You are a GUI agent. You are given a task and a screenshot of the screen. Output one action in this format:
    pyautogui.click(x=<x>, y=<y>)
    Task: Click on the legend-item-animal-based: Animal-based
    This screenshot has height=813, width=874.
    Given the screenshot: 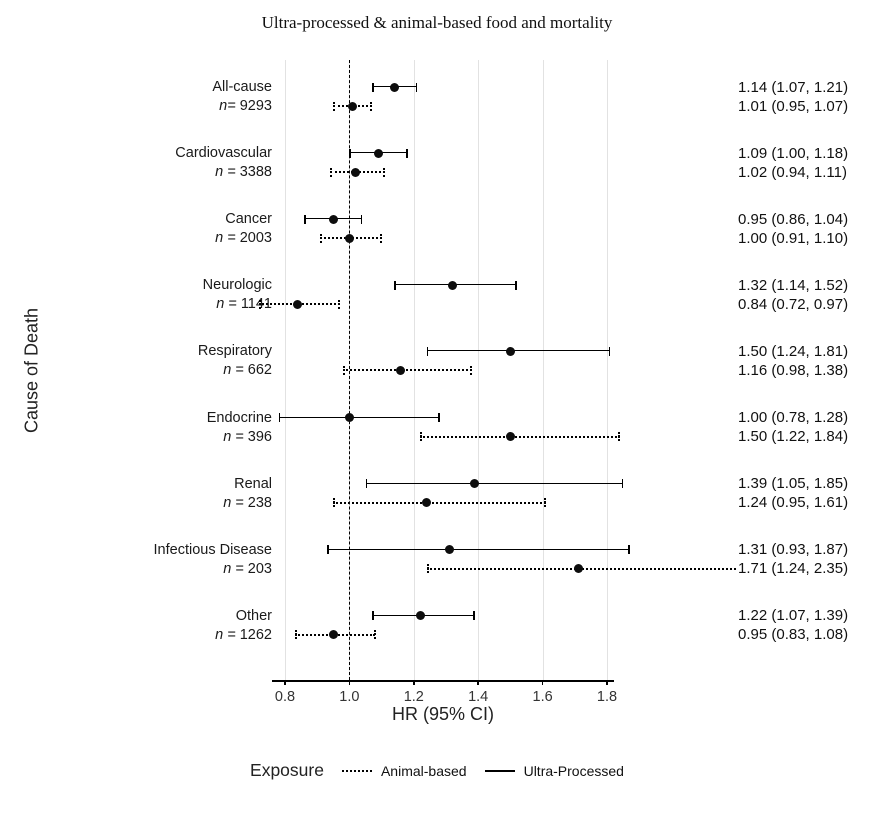 What is the action you would take?
    pyautogui.click(x=404, y=770)
    